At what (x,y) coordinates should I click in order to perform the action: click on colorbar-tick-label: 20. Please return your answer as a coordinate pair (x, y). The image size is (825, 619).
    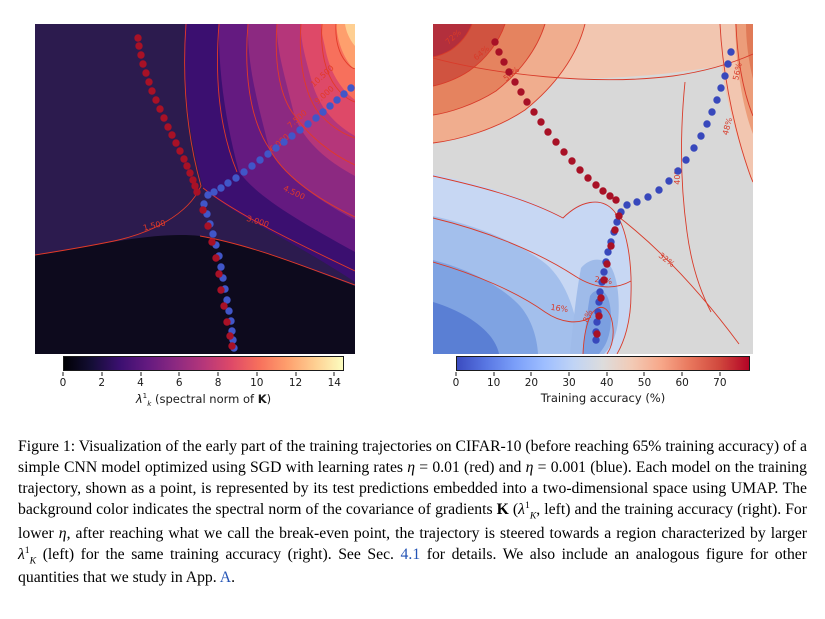
    Looking at the image, I should click on (531, 383).